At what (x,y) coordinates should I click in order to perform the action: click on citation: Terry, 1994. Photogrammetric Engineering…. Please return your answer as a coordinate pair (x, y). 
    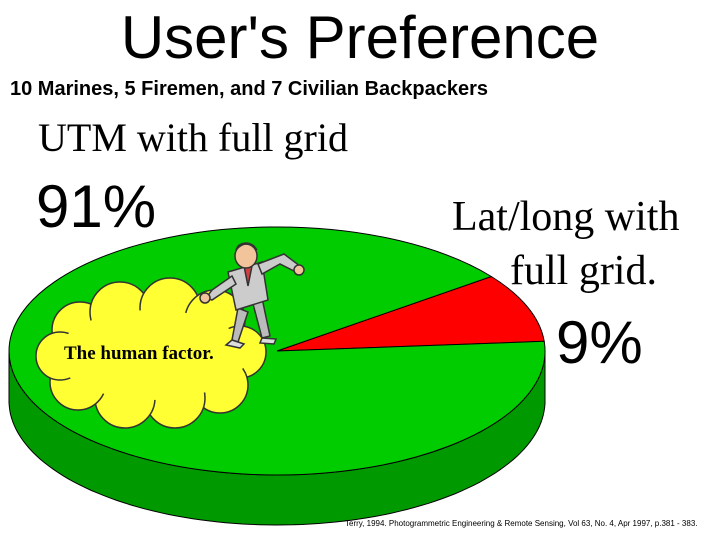
    Looking at the image, I should click on (521, 523).